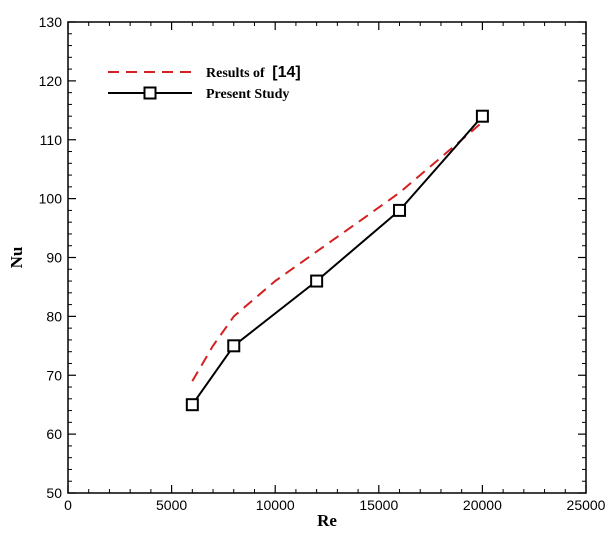 This screenshot has height=534, width=613. I want to click on y-axis-title: Nu, so click(16, 258).